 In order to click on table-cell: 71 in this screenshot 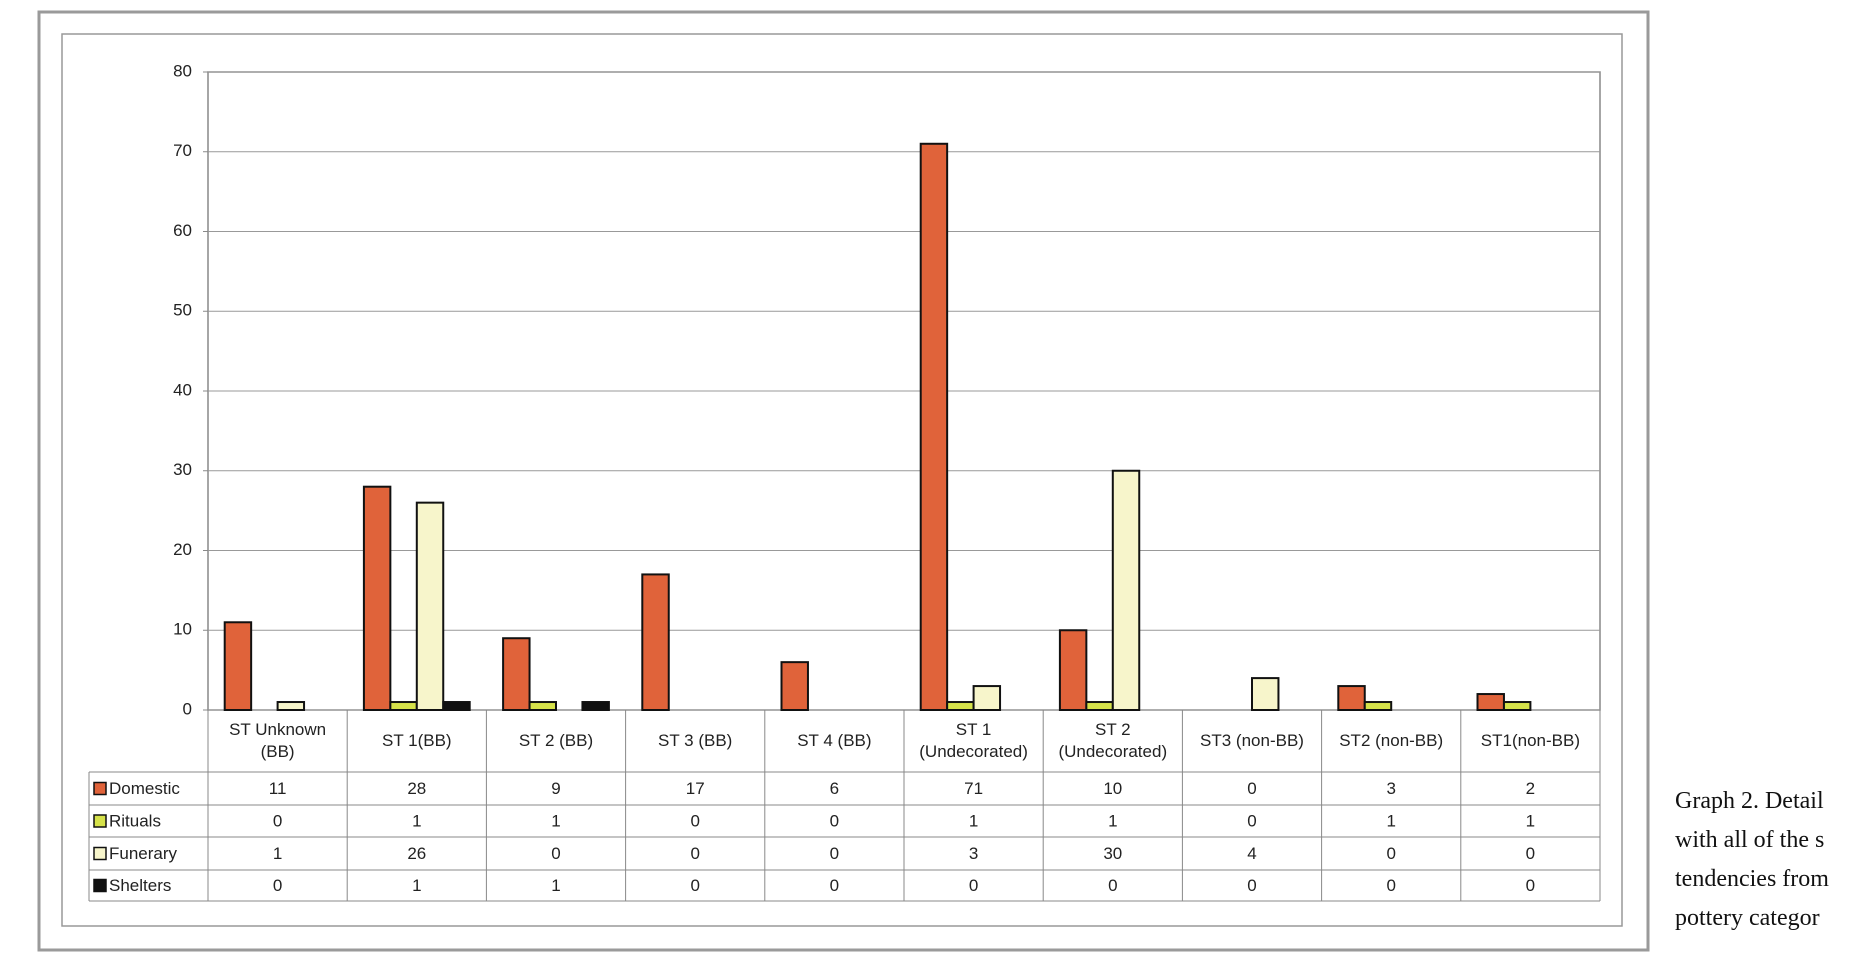, I will do `click(973, 788)`.